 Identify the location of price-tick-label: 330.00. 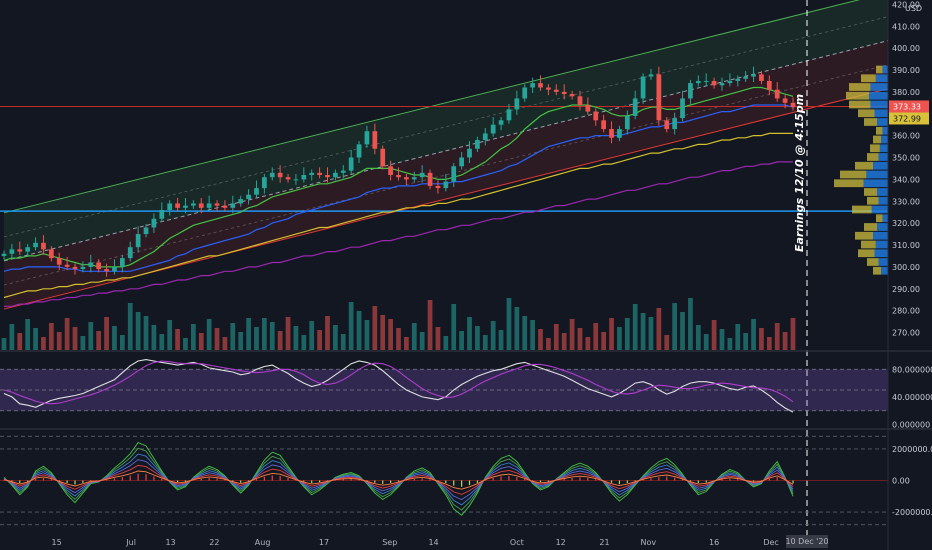
(906, 201).